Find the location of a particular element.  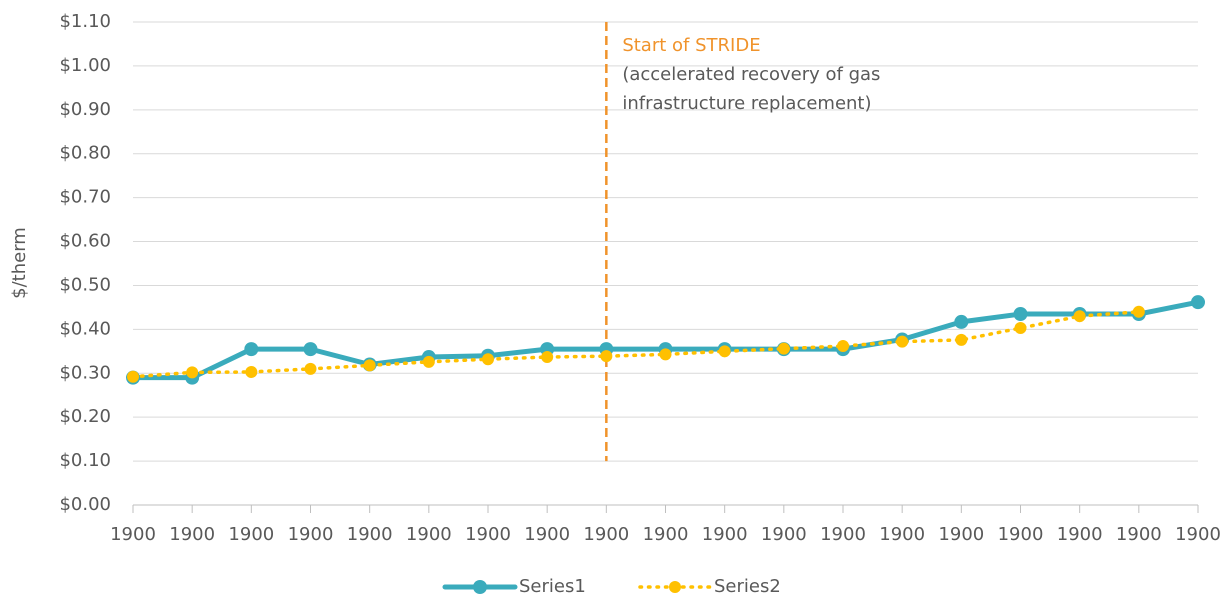

y-tick-label: $0.20 is located at coordinates (85, 416).